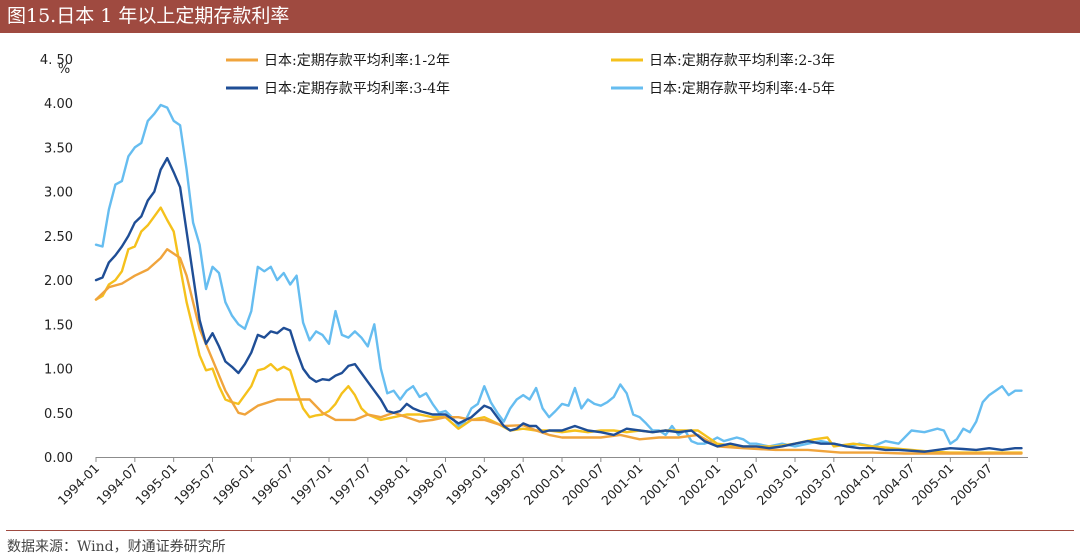  What do you see at coordinates (58, 370) in the screenshot?
I see `y-tick-label: 1.00` at bounding box center [58, 370].